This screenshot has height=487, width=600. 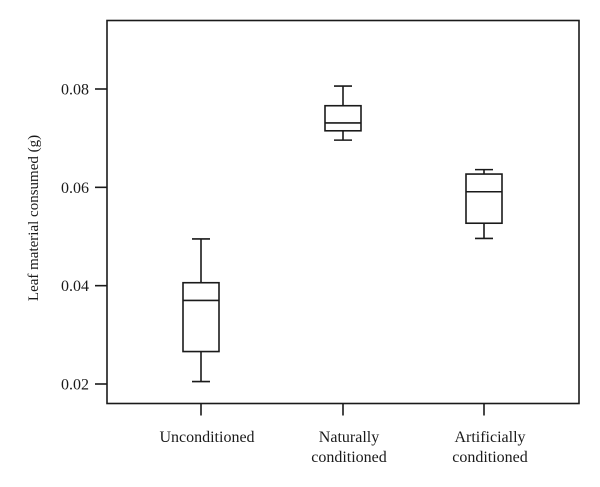 I want to click on y-tick-label: 0.08, so click(x=75, y=90).